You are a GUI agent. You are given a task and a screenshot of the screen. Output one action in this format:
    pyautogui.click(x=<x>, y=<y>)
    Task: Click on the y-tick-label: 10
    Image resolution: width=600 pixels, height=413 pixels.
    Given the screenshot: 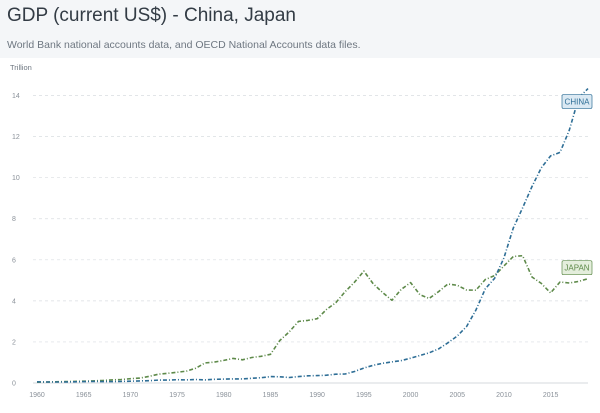 What is the action you would take?
    pyautogui.click(x=16, y=178)
    